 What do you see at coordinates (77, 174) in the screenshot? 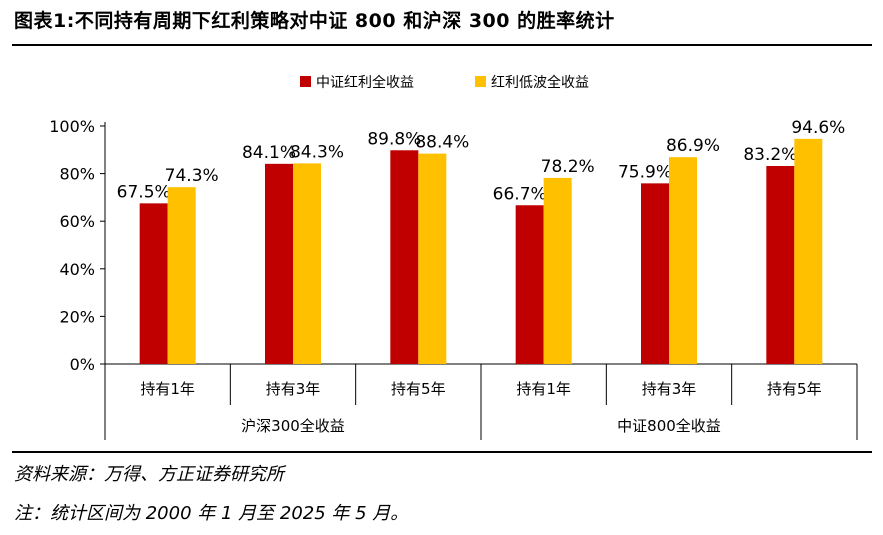
I see `y-tick-label: 80%` at bounding box center [77, 174].